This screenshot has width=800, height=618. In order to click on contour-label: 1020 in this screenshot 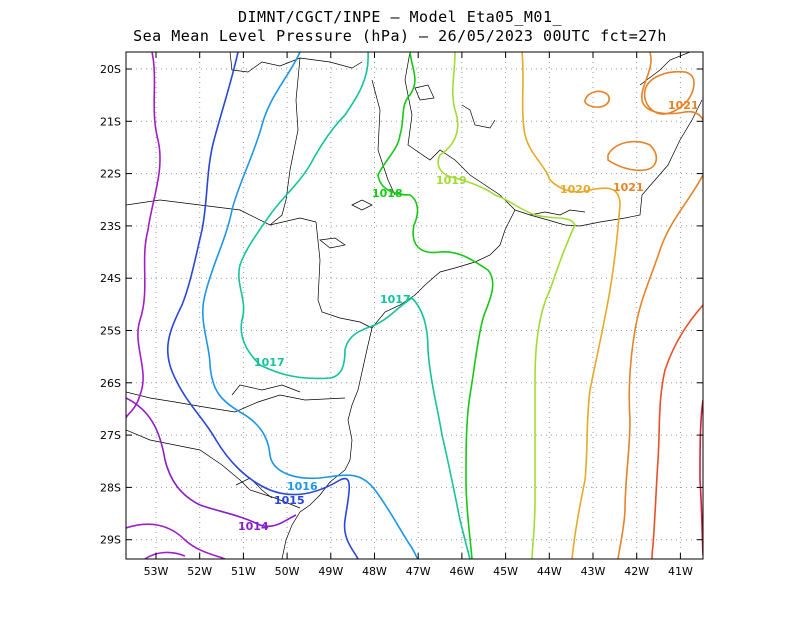, I will do `click(575, 189)`.